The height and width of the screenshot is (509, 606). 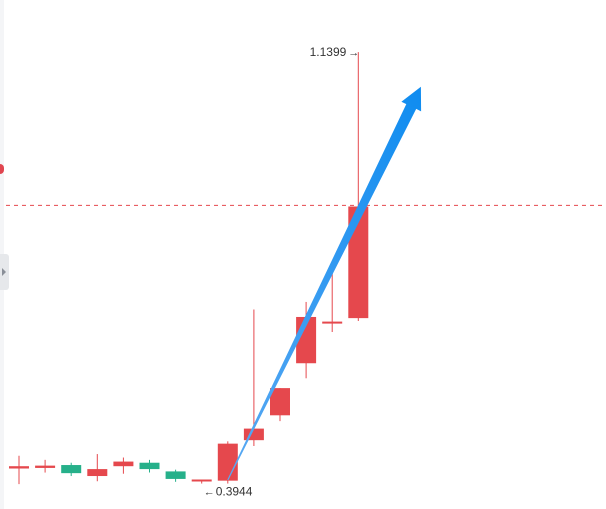 I want to click on low-annotation: ← 0.3944, so click(x=228, y=492).